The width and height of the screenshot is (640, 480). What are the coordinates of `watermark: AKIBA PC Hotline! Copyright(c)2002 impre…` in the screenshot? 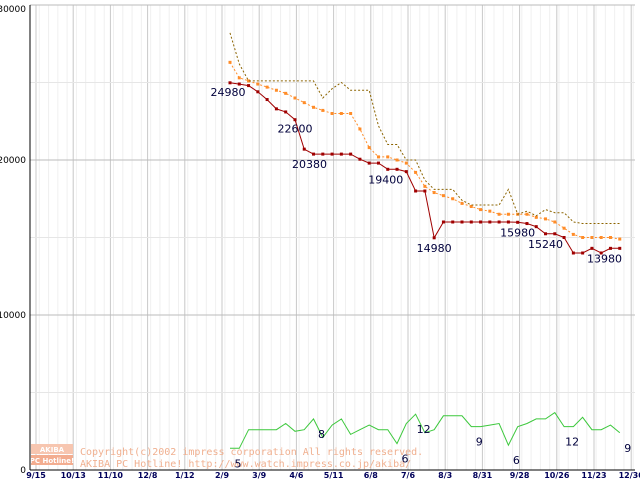 It's located at (226, 457).